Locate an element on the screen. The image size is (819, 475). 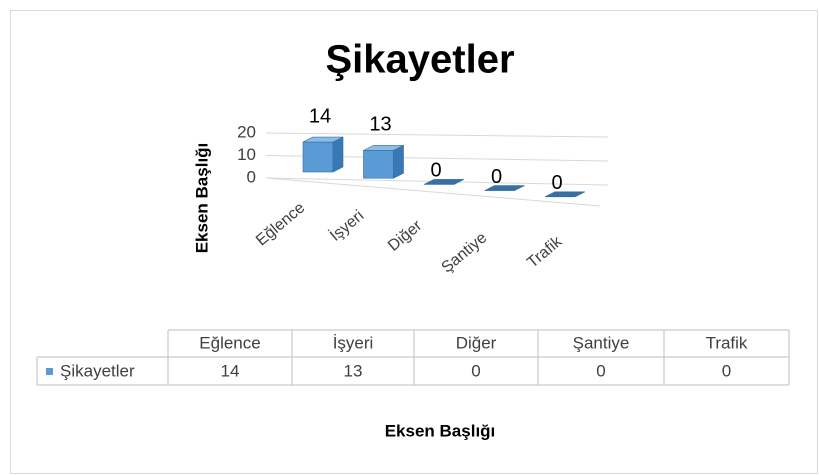
y-tick-label: 10 is located at coordinates (246, 154).